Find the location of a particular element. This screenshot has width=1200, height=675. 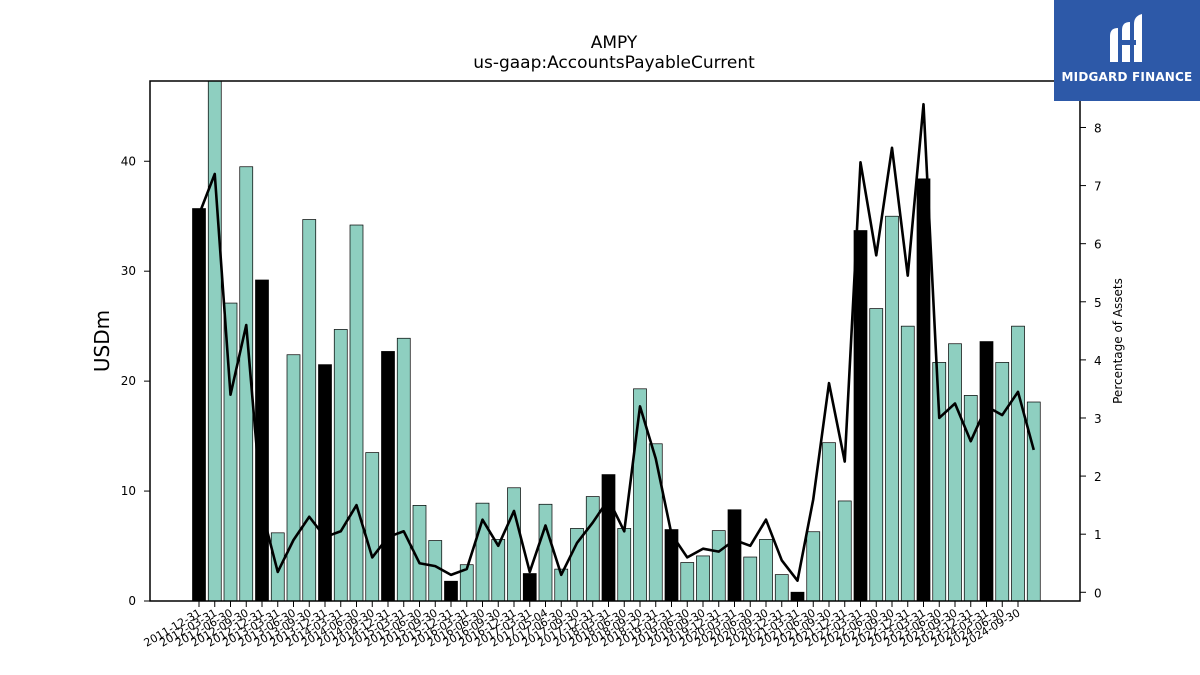

y2-tick-label: 3 is located at coordinates (1098, 419).